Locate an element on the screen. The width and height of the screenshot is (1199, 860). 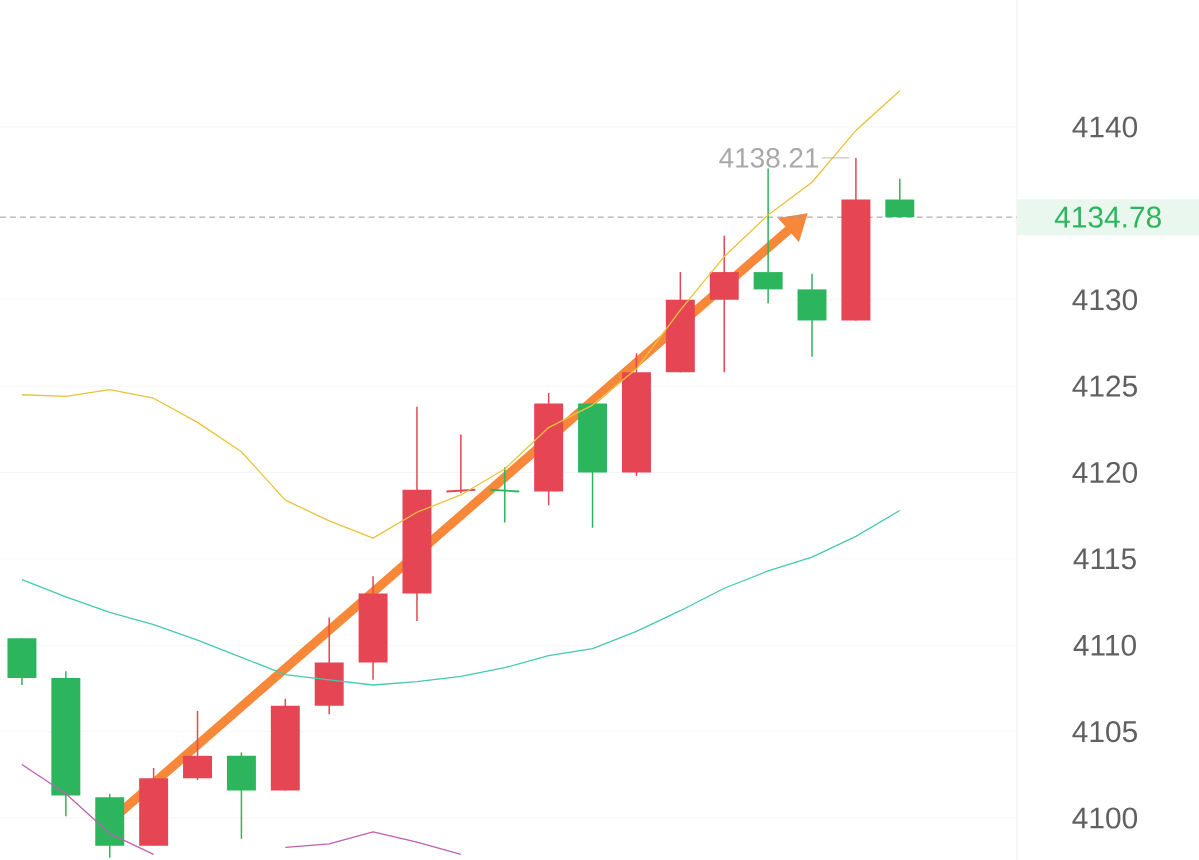
y-tick-label: 4105 is located at coordinates (1104, 732).